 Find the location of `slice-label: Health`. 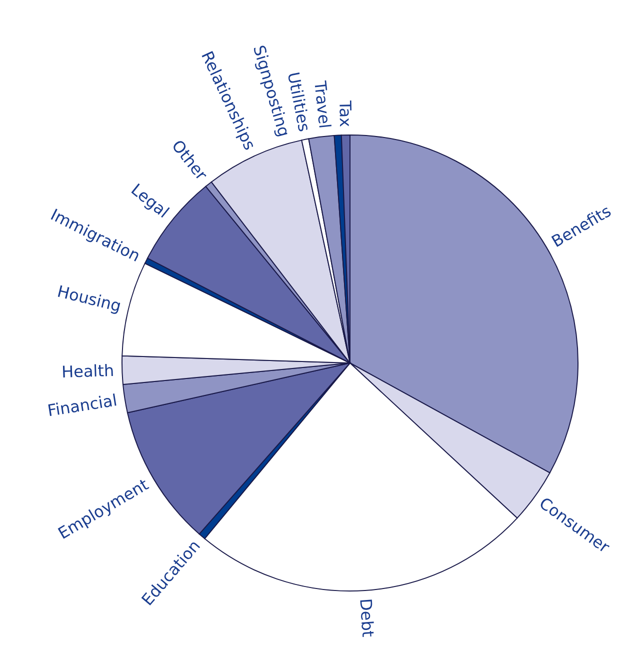

slice-label: Health is located at coordinates (87, 371).